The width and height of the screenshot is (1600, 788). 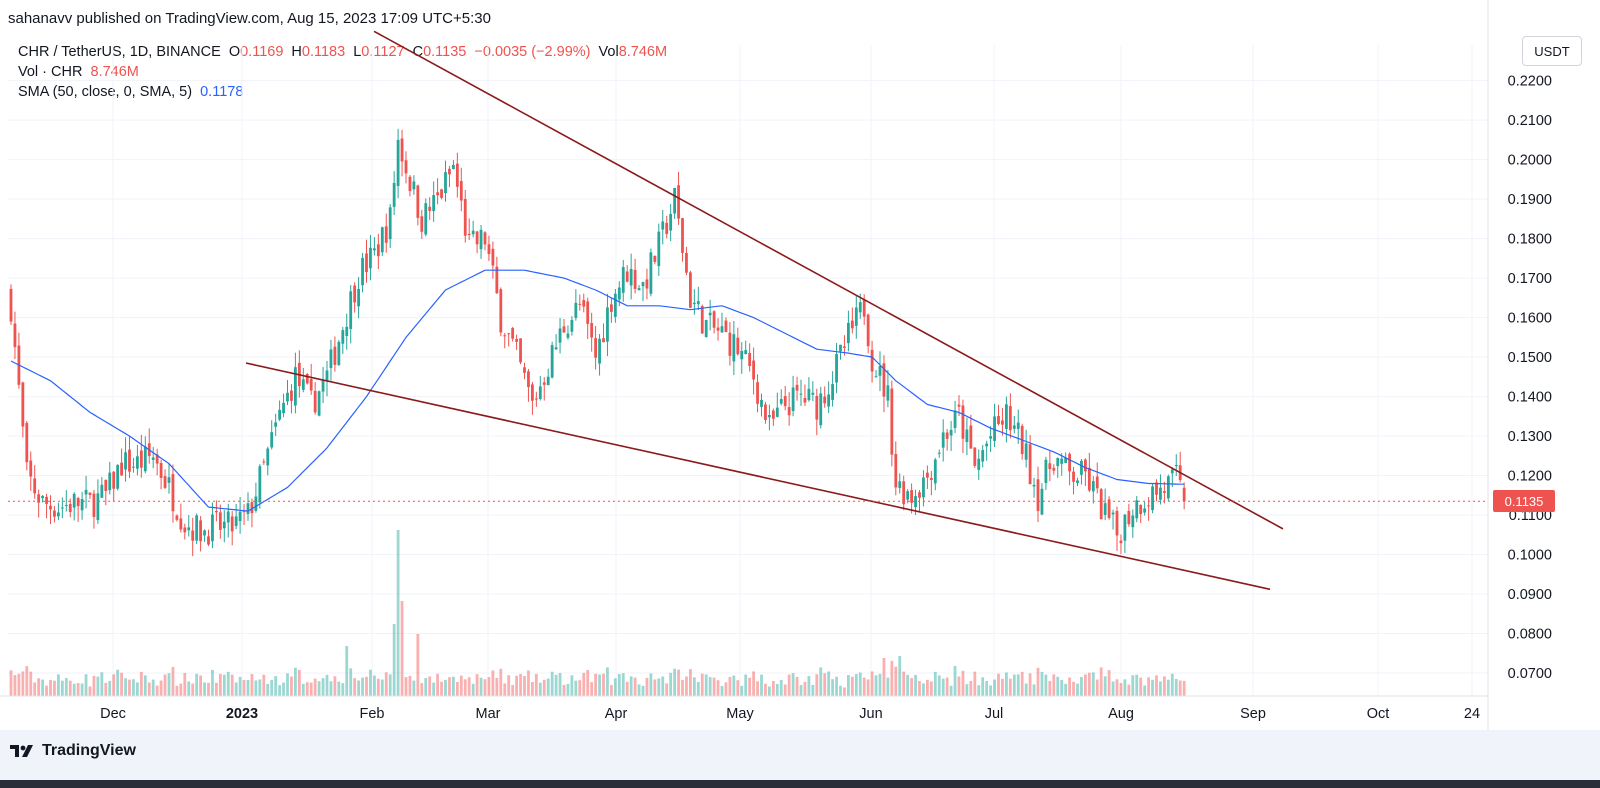 What do you see at coordinates (1524, 501) in the screenshot?
I see `current-price-tag: 0.1135` at bounding box center [1524, 501].